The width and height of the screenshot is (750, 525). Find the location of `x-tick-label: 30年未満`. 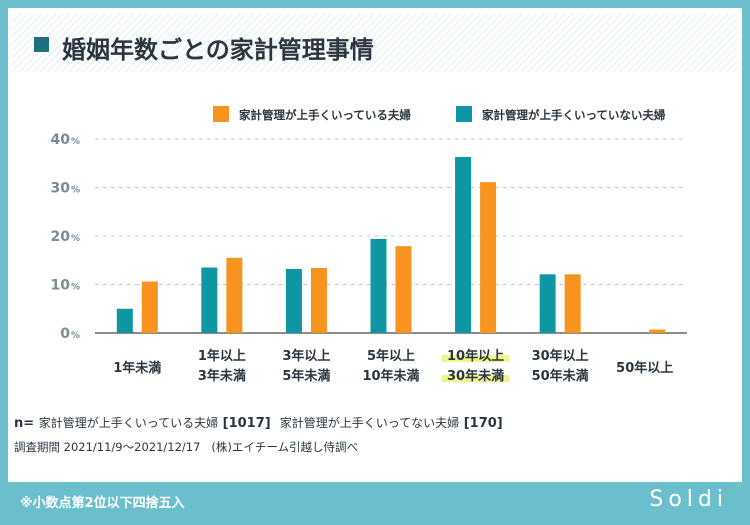

x-tick-label: 30年未満 is located at coordinates (475, 376).